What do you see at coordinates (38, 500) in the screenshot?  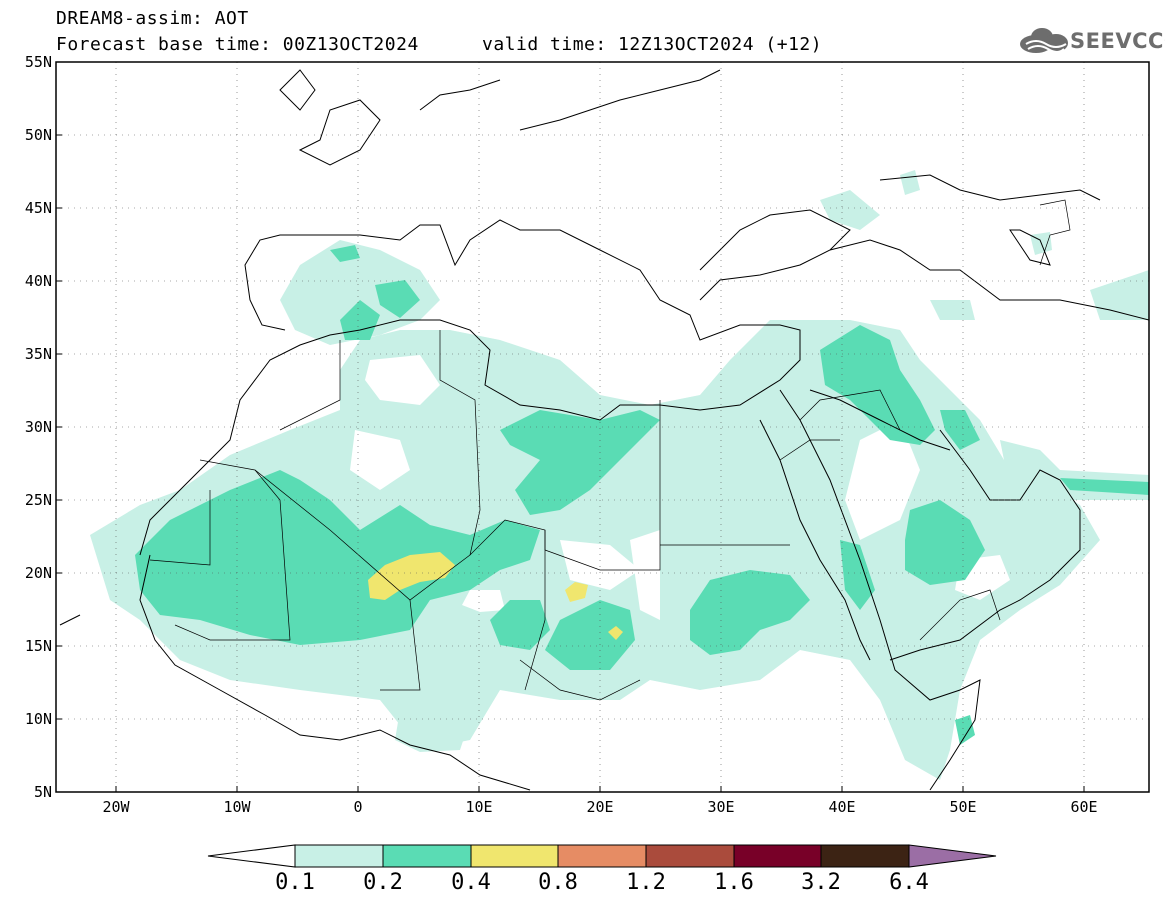 I see `lat-label: 25N` at bounding box center [38, 500].